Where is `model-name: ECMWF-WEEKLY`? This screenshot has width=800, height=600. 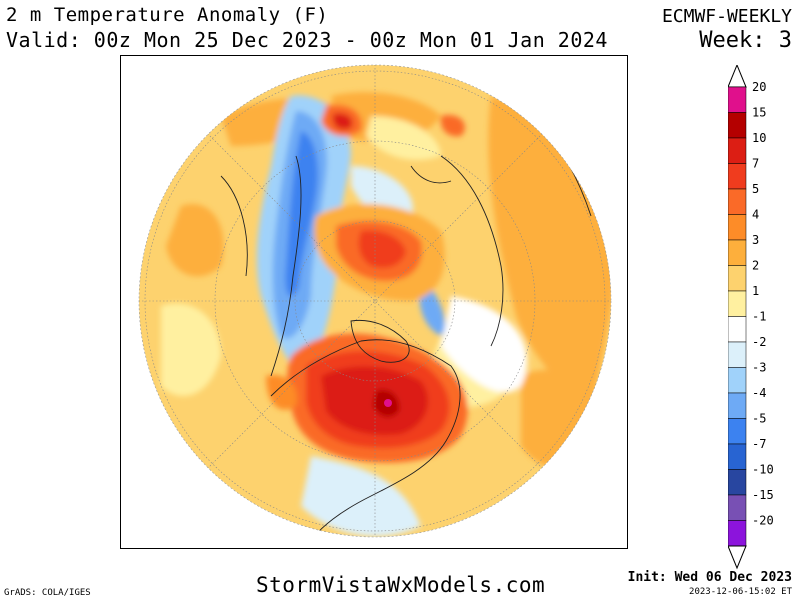
model-name: ECMWF-WEEKLY is located at coordinates (726, 16).